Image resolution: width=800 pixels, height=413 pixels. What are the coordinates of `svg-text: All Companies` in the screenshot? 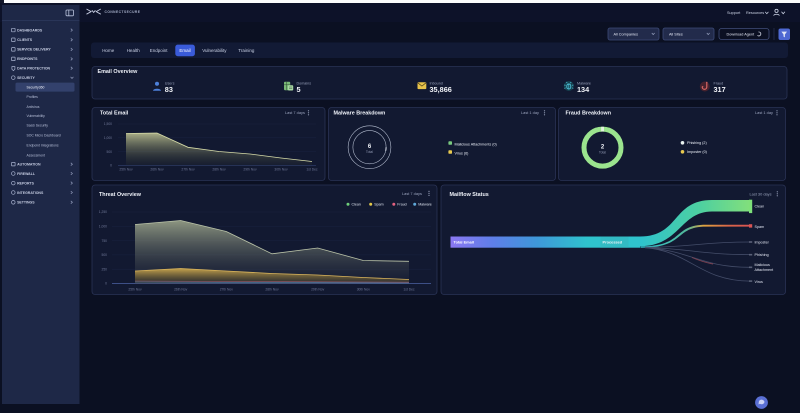 It's located at (626, 35).